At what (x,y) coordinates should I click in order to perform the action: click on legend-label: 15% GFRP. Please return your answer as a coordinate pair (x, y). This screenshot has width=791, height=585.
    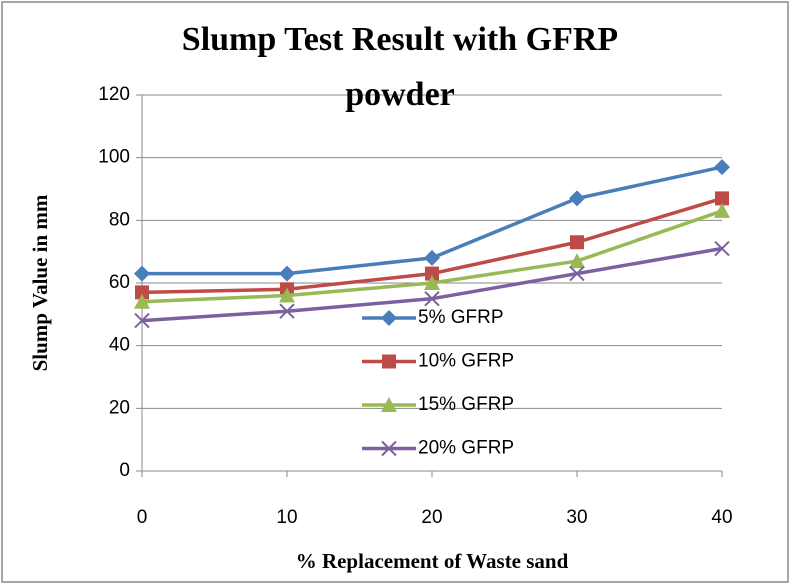
    Looking at the image, I should click on (466, 404).